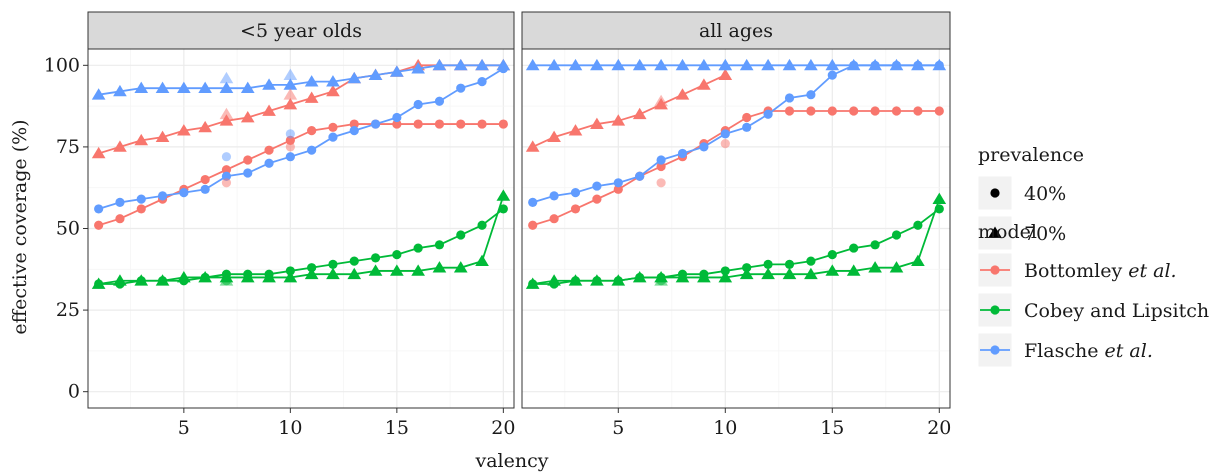 The width and height of the screenshot is (1217, 474). I want to click on y-tick-label: 50, so click(68, 229).